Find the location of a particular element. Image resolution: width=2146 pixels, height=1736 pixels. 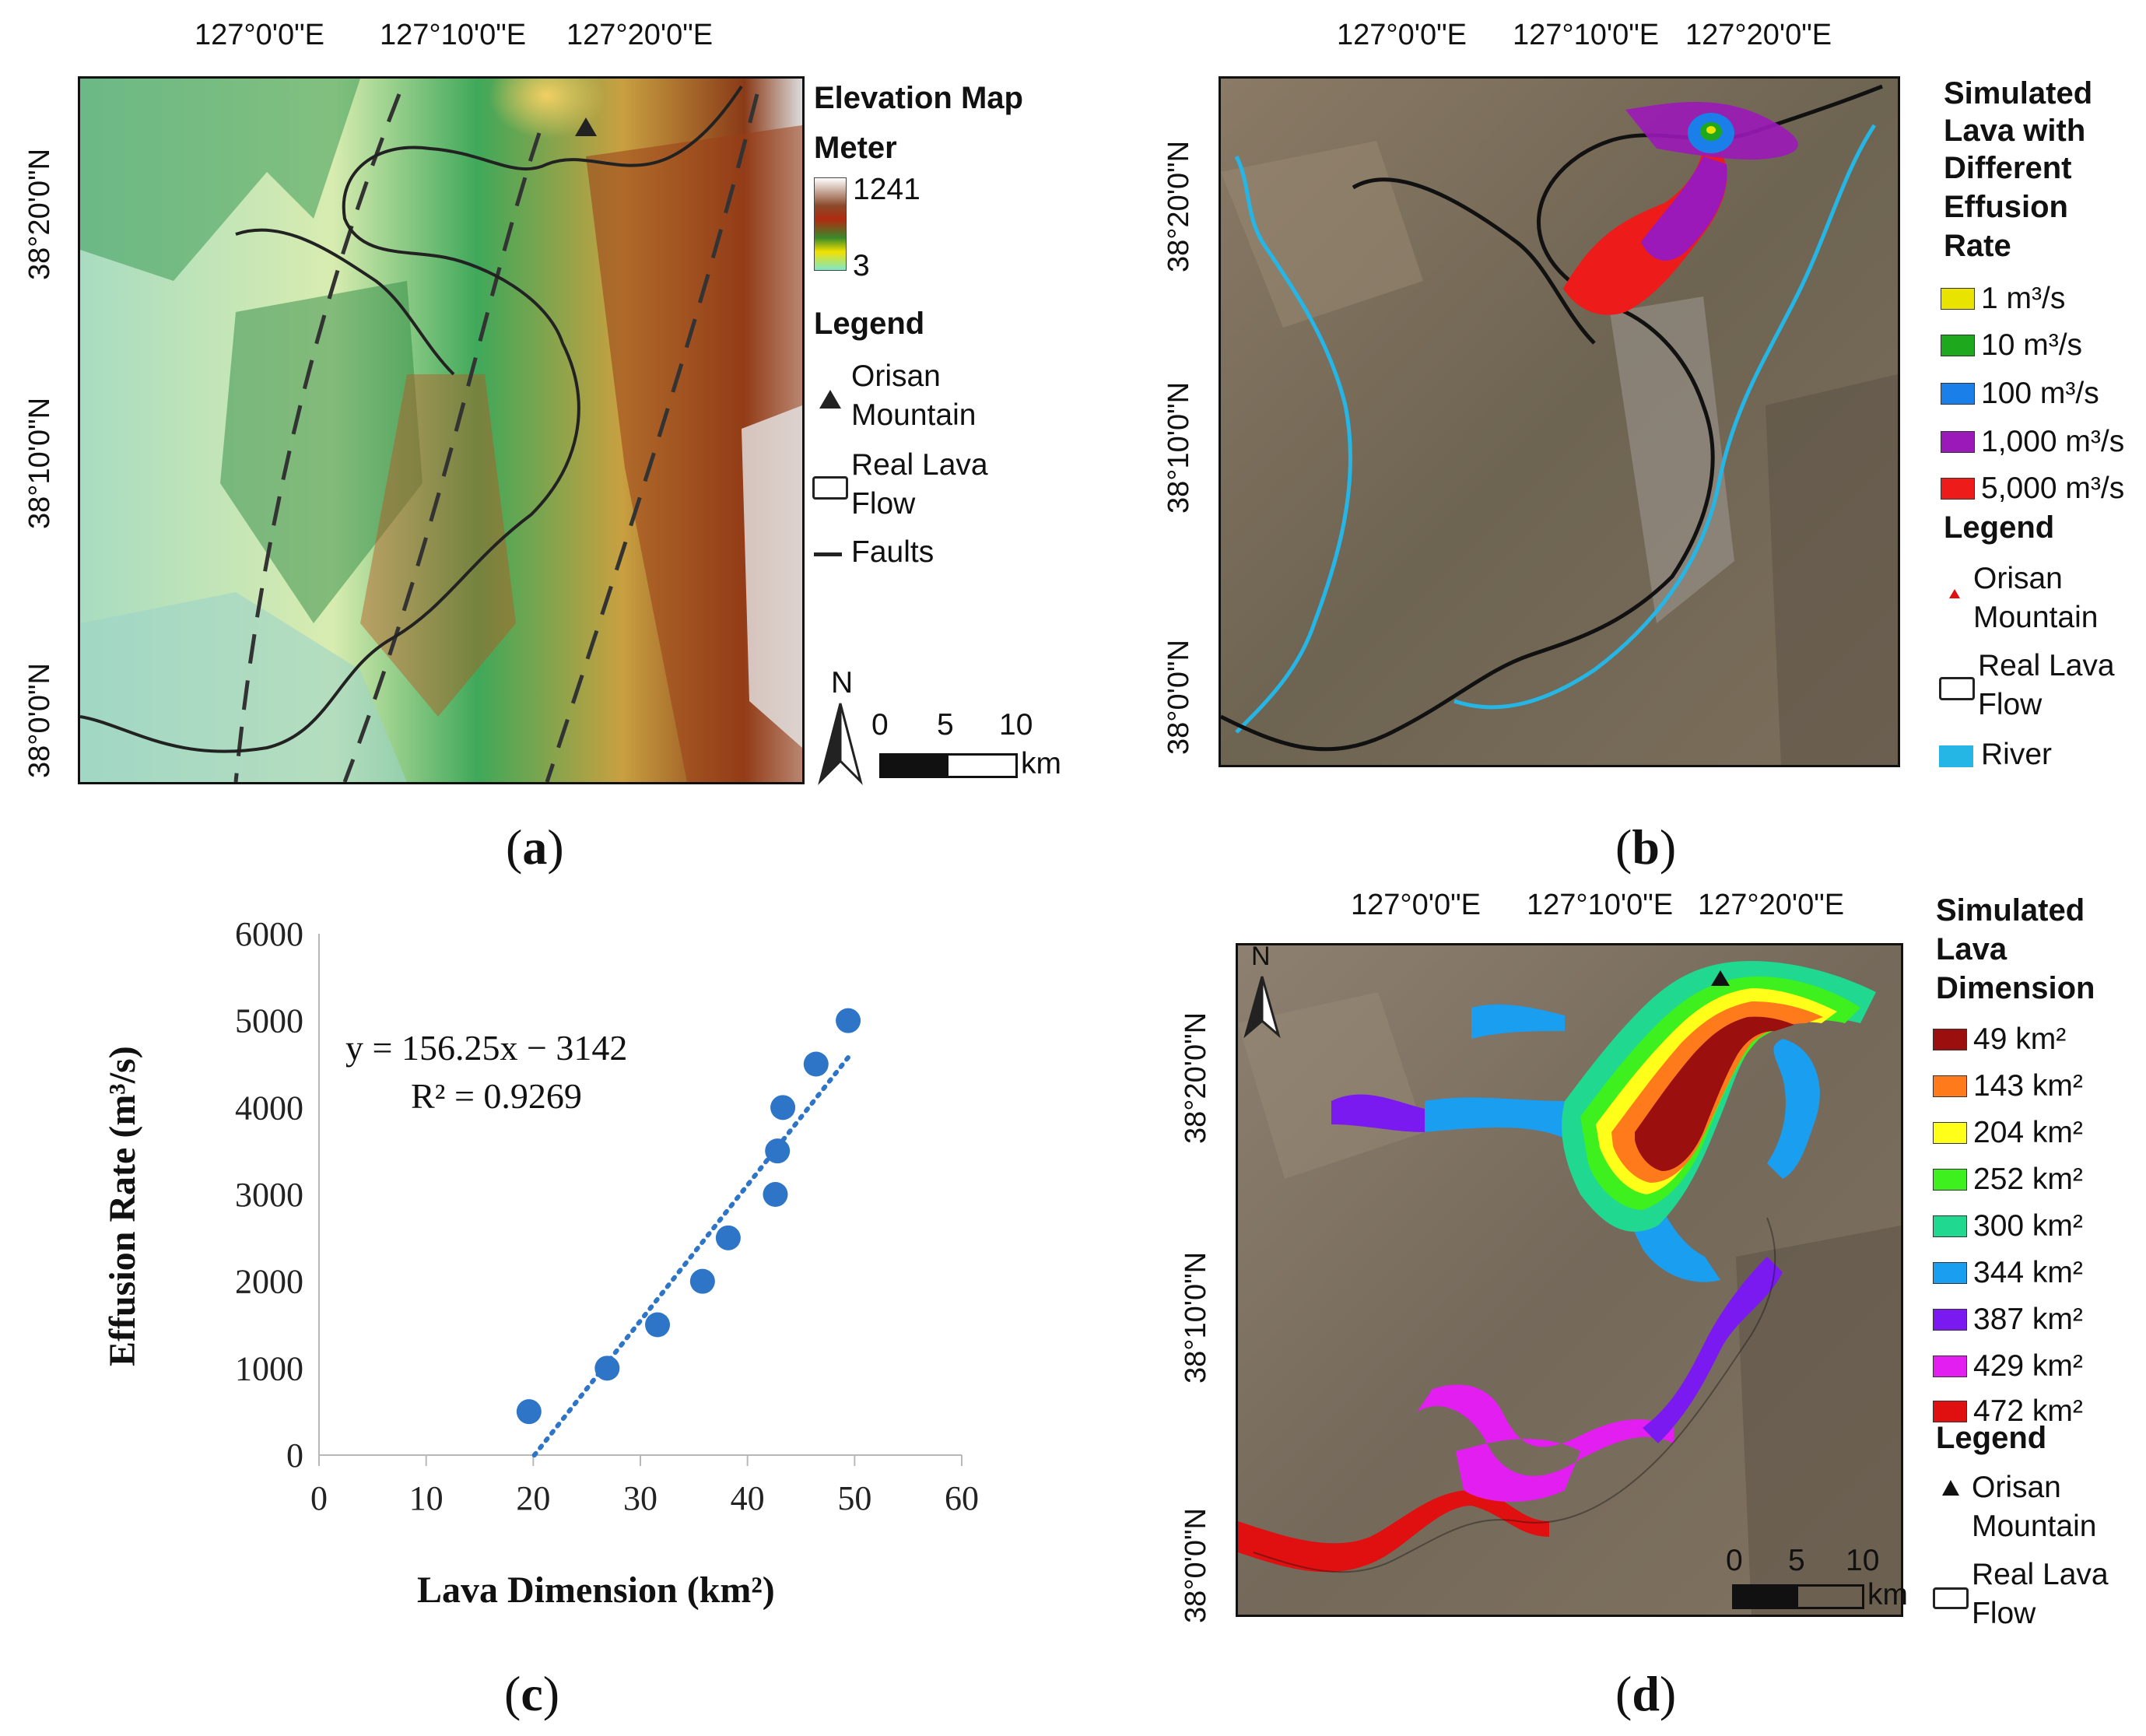

rate-legend-title-line1: Simulated is located at coordinates (2018, 93).